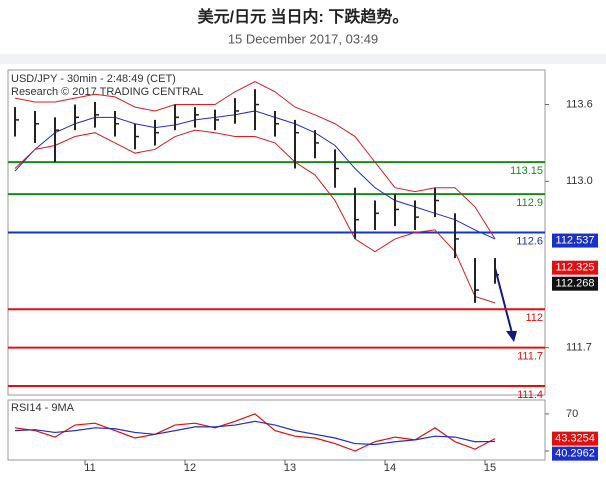 This screenshot has height=483, width=606. What do you see at coordinates (490, 468) in the screenshot?
I see `x-tick-label: 15` at bounding box center [490, 468].